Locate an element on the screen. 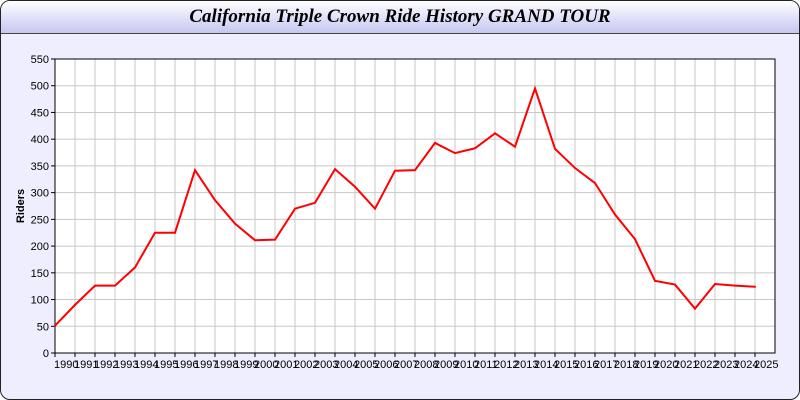  x-tick-label: 2025 is located at coordinates (766, 365).